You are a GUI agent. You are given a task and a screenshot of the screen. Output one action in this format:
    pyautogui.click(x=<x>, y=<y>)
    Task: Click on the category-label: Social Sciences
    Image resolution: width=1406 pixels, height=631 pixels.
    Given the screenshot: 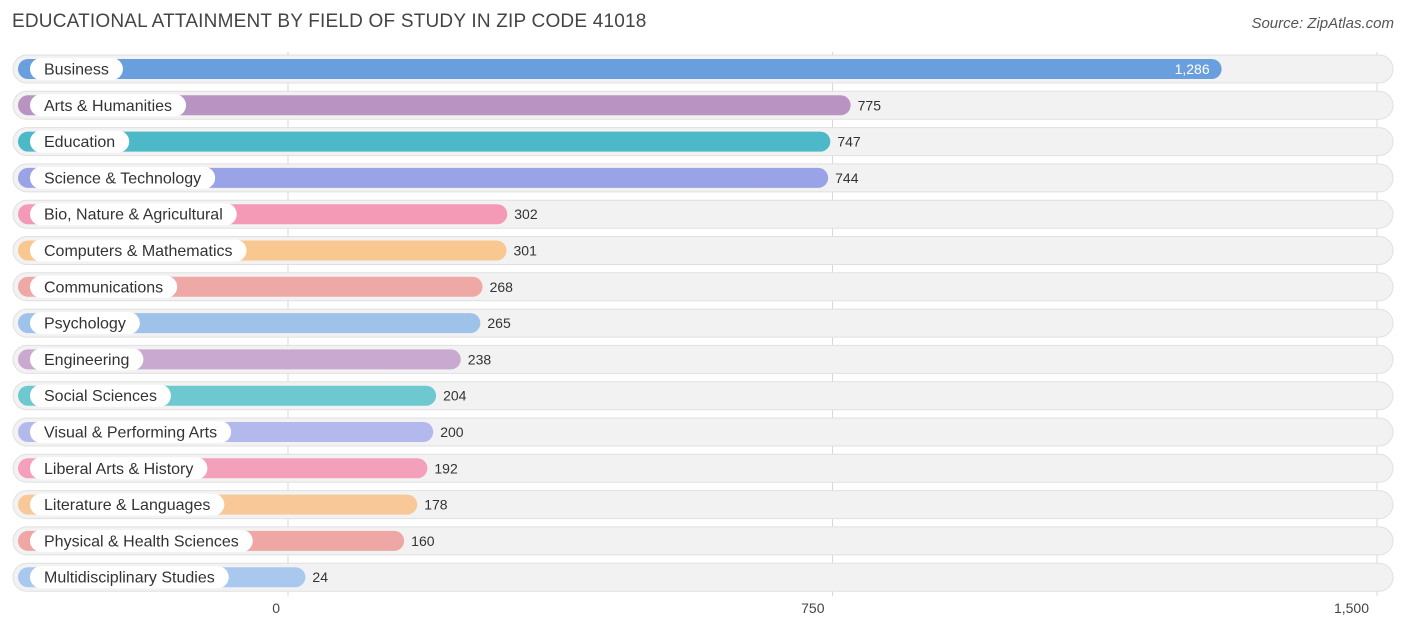 What is the action you would take?
    pyautogui.click(x=100, y=396)
    